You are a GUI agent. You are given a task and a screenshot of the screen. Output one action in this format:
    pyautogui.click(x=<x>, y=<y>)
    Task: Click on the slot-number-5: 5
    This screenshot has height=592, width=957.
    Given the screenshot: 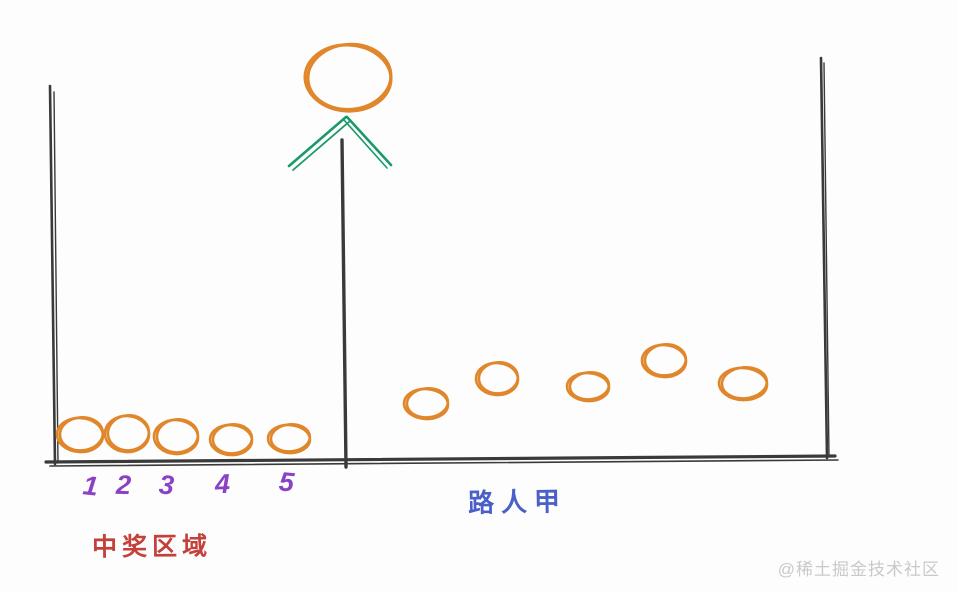 What is the action you would take?
    pyautogui.click(x=286, y=482)
    